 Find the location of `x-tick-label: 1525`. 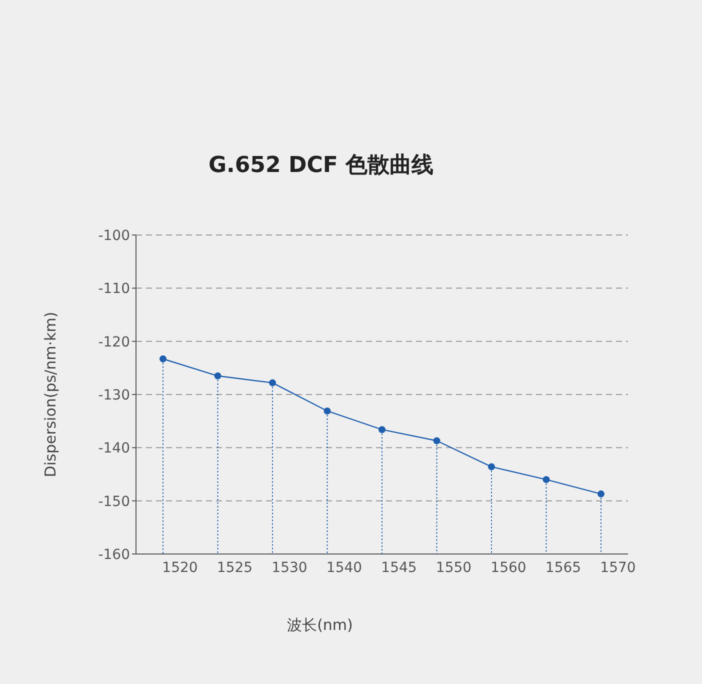

x-tick-label: 1525 is located at coordinates (234, 568).